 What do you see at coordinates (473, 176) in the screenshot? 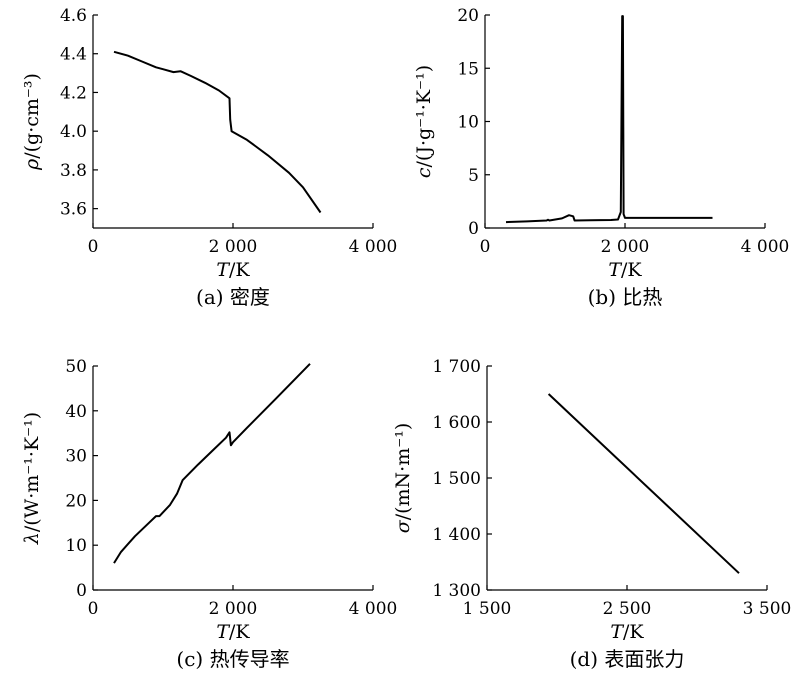
I see `y-tick-label: 5` at bounding box center [473, 176].